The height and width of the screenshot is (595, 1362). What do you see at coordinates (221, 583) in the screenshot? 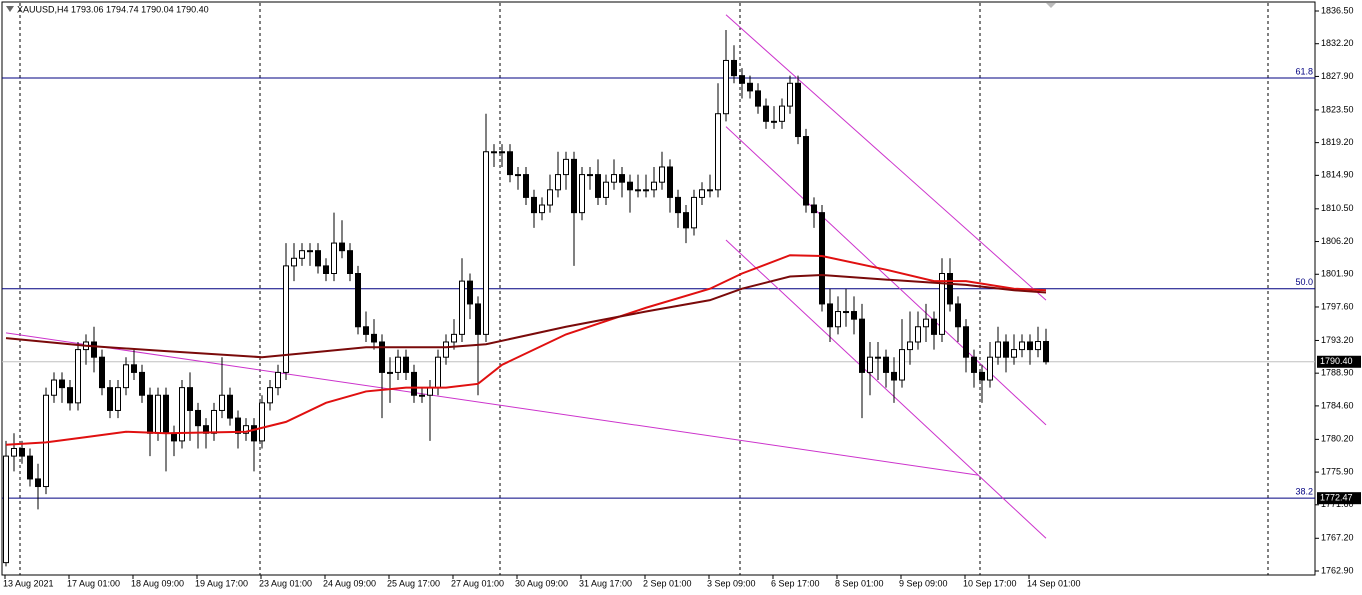
I see `x-tick-label: 19 Aug 17:00` at bounding box center [221, 583].